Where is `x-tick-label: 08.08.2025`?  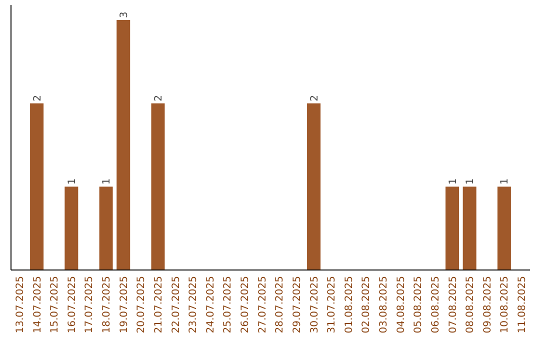 x-tick-label: 08.08.2025 is located at coordinates (470, 305).